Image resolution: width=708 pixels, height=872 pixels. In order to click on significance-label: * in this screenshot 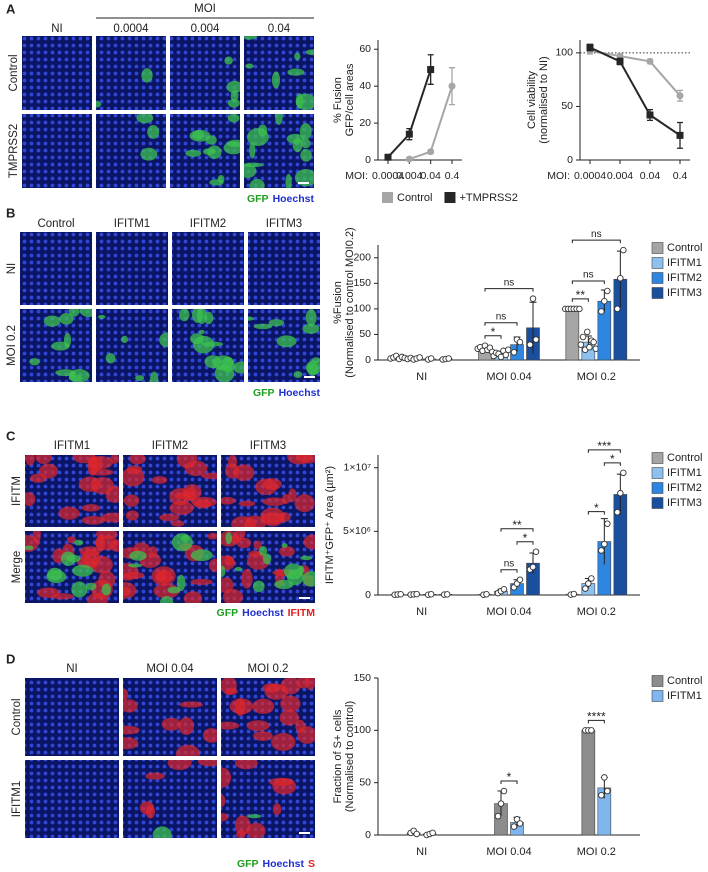, I will do `click(509, 777)`.